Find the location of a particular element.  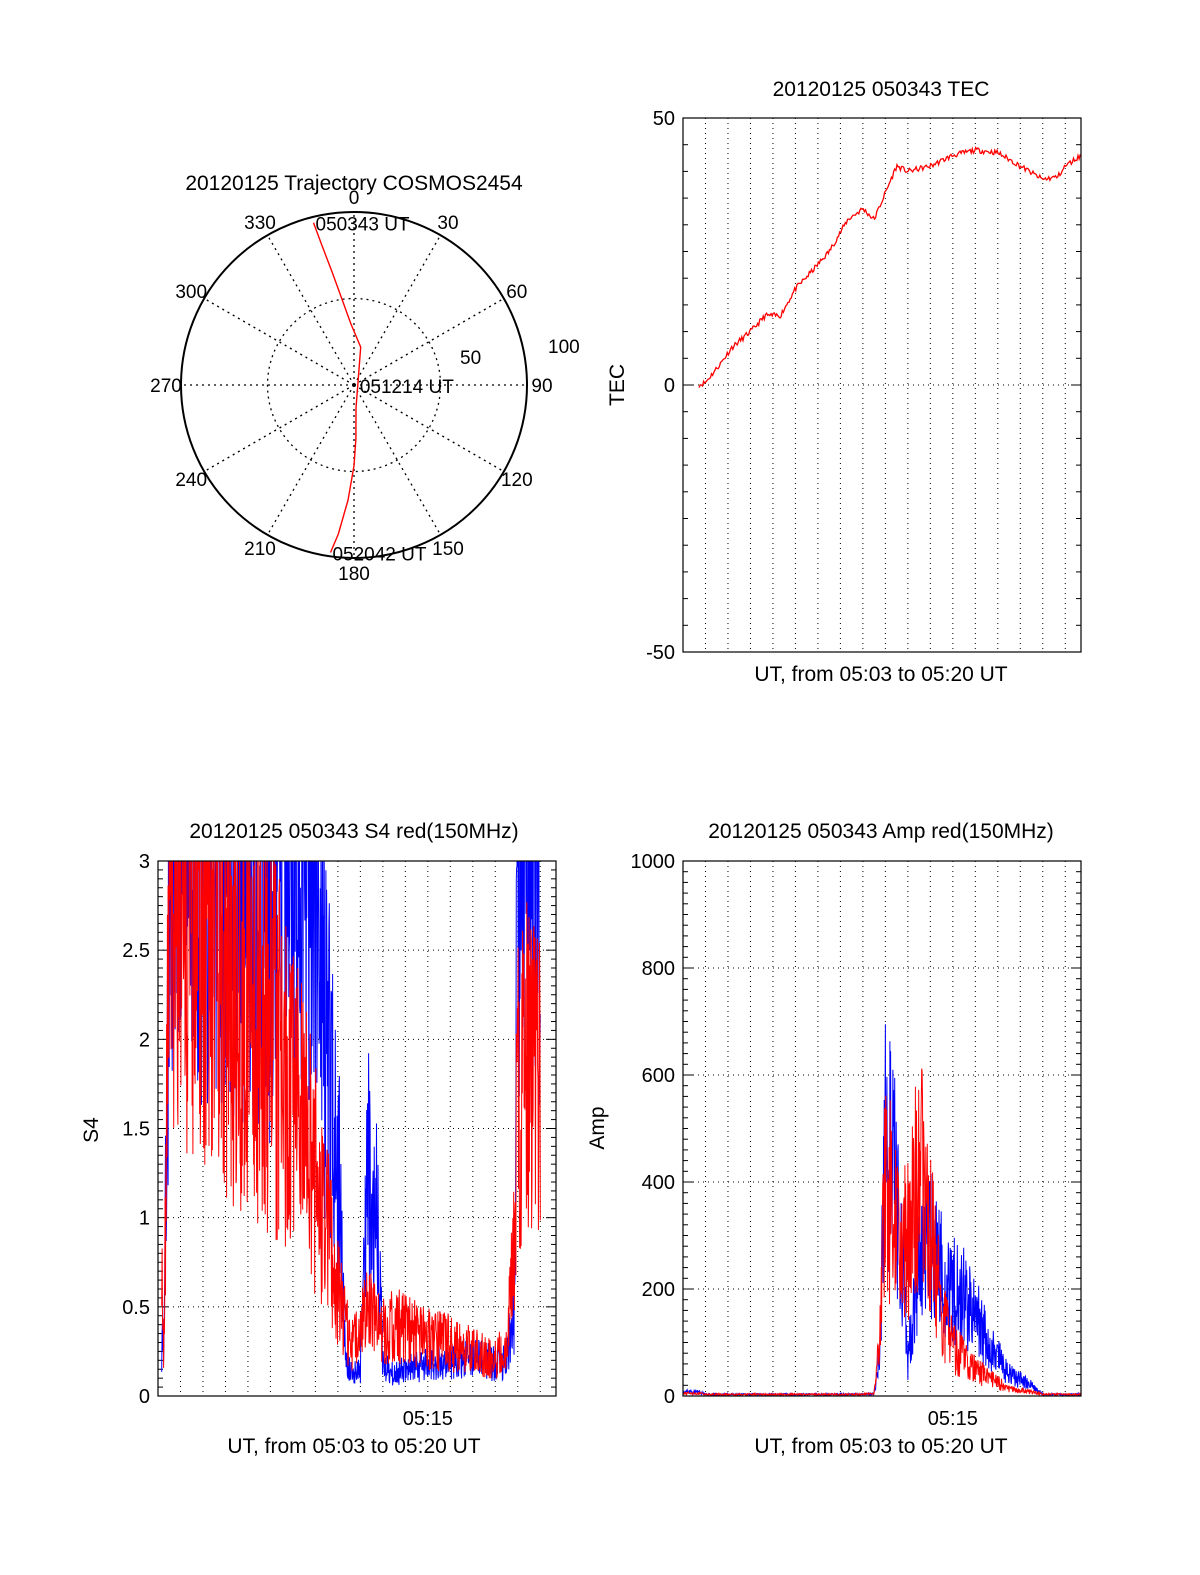

tec-ylabel: TEC is located at coordinates (617, 385).